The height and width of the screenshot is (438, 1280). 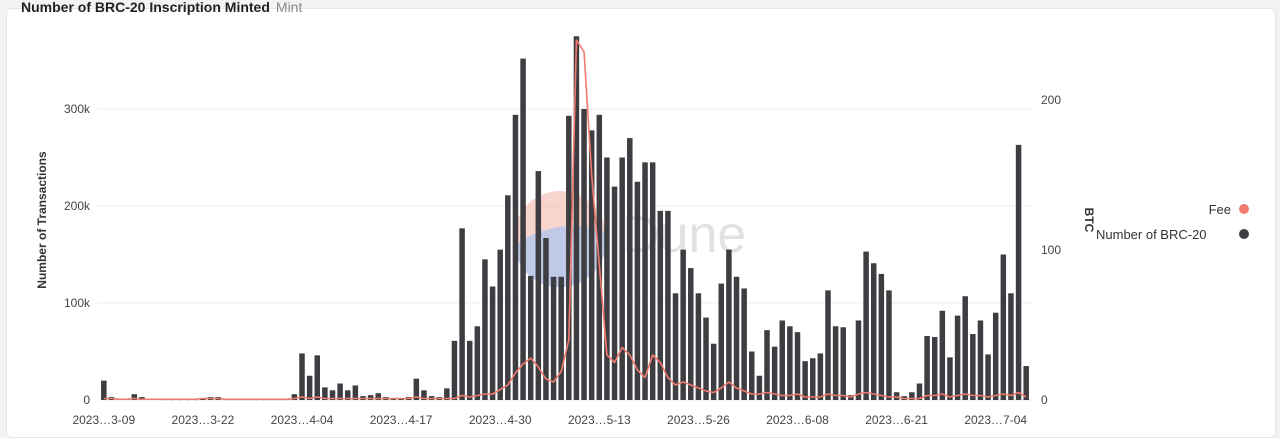 What do you see at coordinates (995, 420) in the screenshot?
I see `x-tick-label: 2023…7-04` at bounding box center [995, 420].